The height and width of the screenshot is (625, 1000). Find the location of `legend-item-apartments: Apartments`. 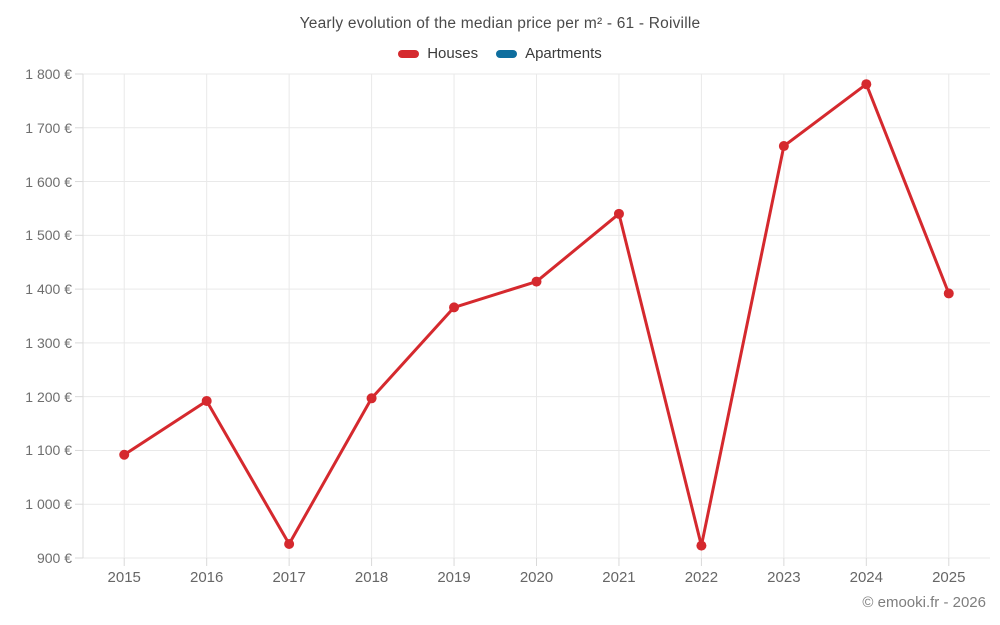

legend-item-apartments: Apartments is located at coordinates (549, 53).